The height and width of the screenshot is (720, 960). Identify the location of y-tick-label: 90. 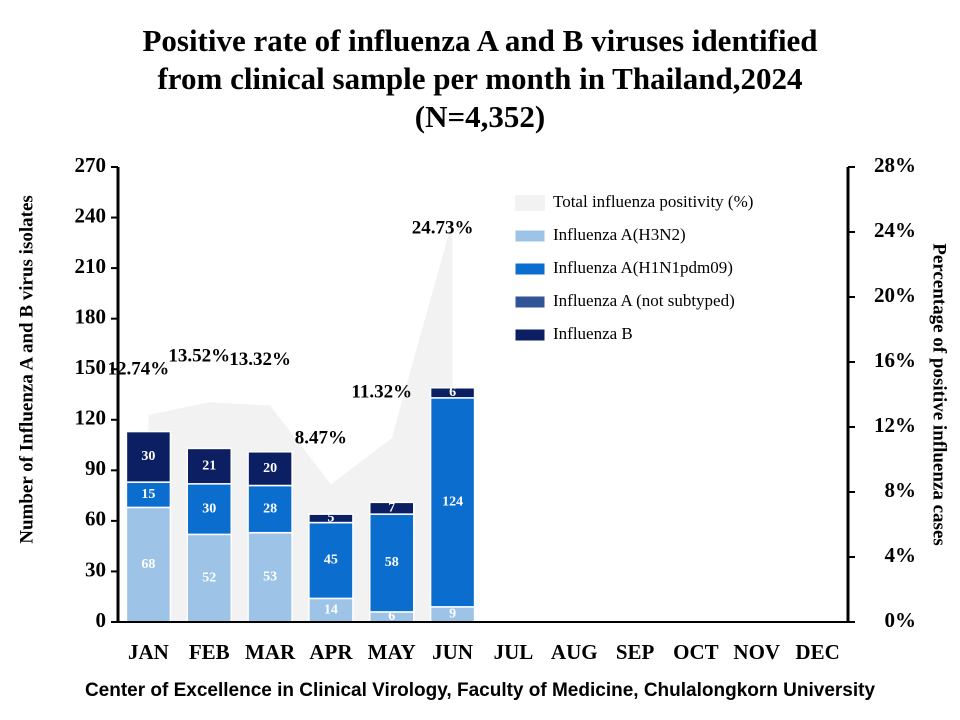
(95, 468).